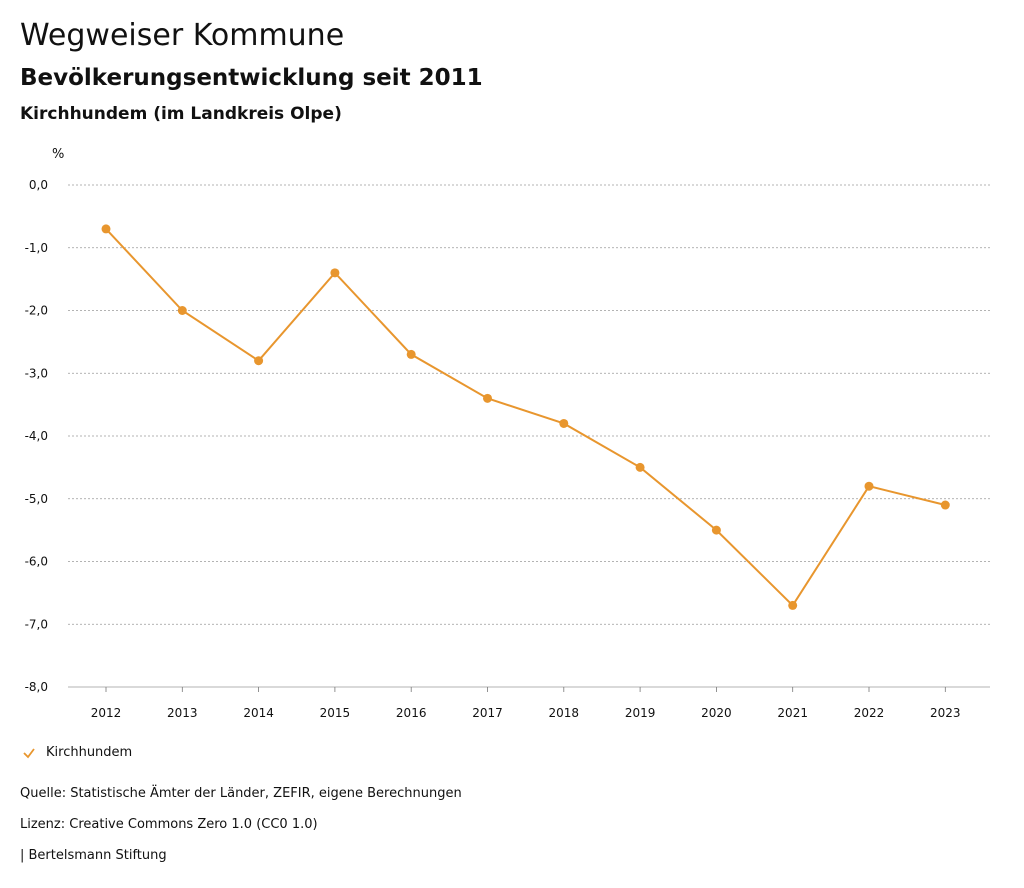  I want to click on legend: Kirchhundem, so click(77, 752).